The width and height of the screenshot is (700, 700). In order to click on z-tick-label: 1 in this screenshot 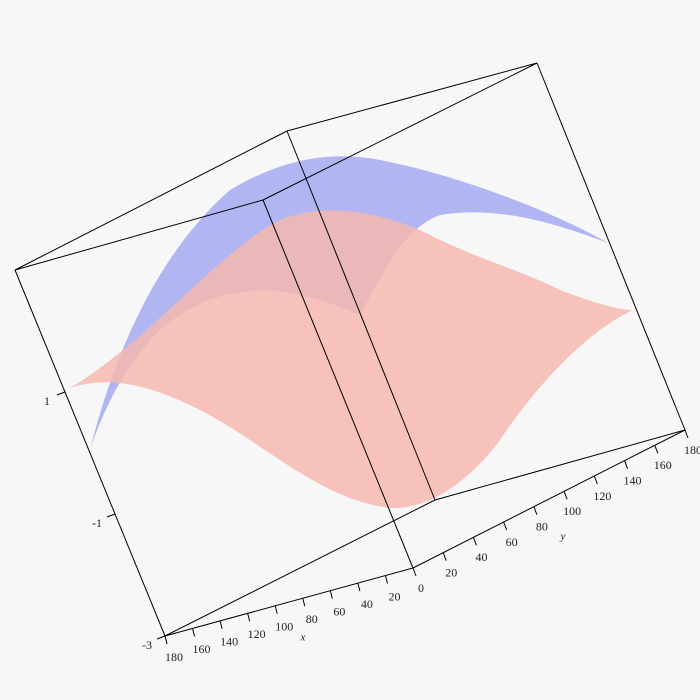, I will do `click(47, 401)`.